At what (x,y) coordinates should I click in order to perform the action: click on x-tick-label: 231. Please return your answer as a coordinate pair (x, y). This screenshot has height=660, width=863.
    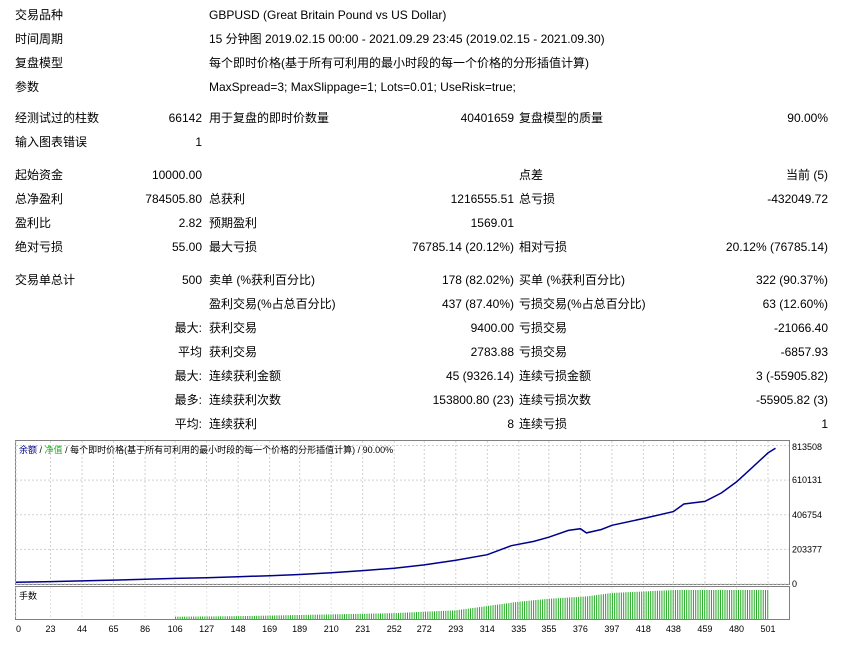
    Looking at the image, I should click on (362, 629).